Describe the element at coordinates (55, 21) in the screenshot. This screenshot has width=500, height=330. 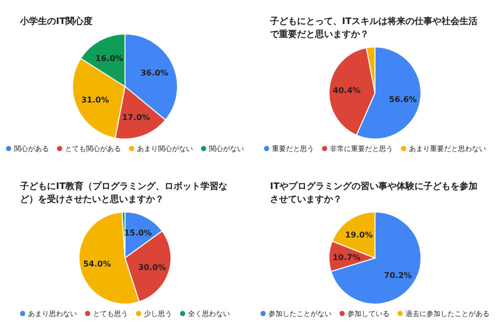
I see `chart-title: 小学生のIT関心度` at that location.